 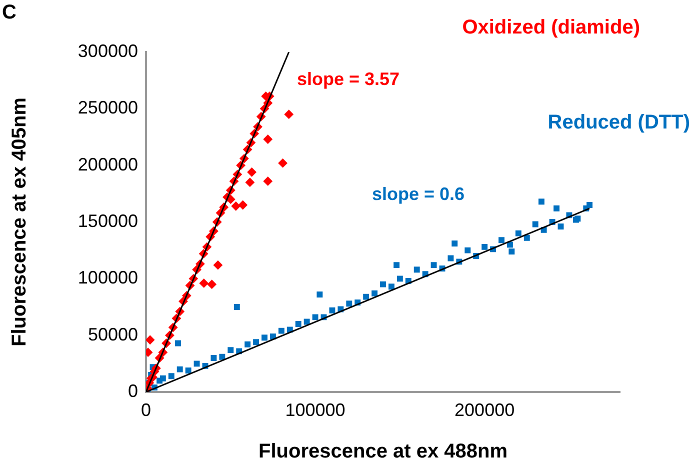 I want to click on text: Reduced (DTT), so click(x=619, y=123).